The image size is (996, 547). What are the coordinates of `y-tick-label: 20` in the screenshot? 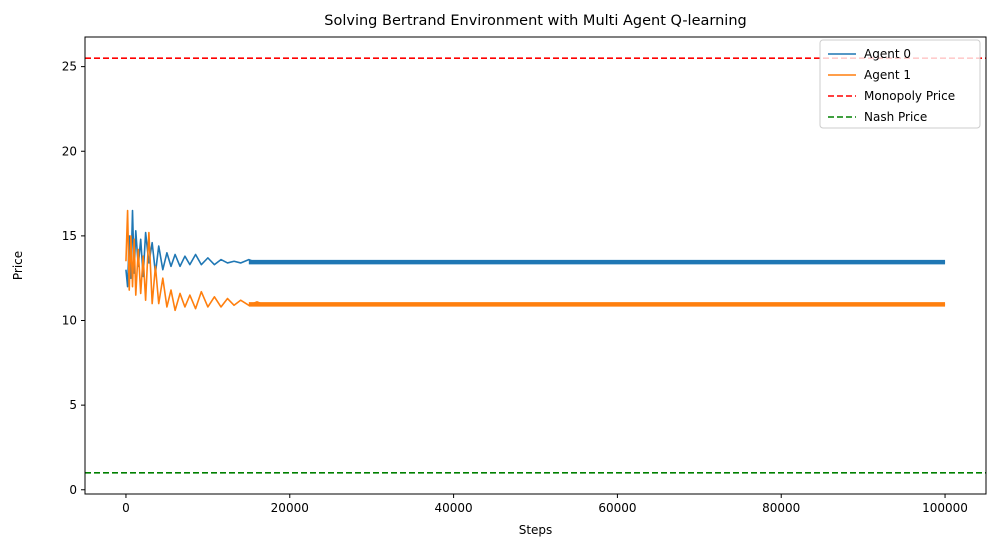 It's located at (69, 151).